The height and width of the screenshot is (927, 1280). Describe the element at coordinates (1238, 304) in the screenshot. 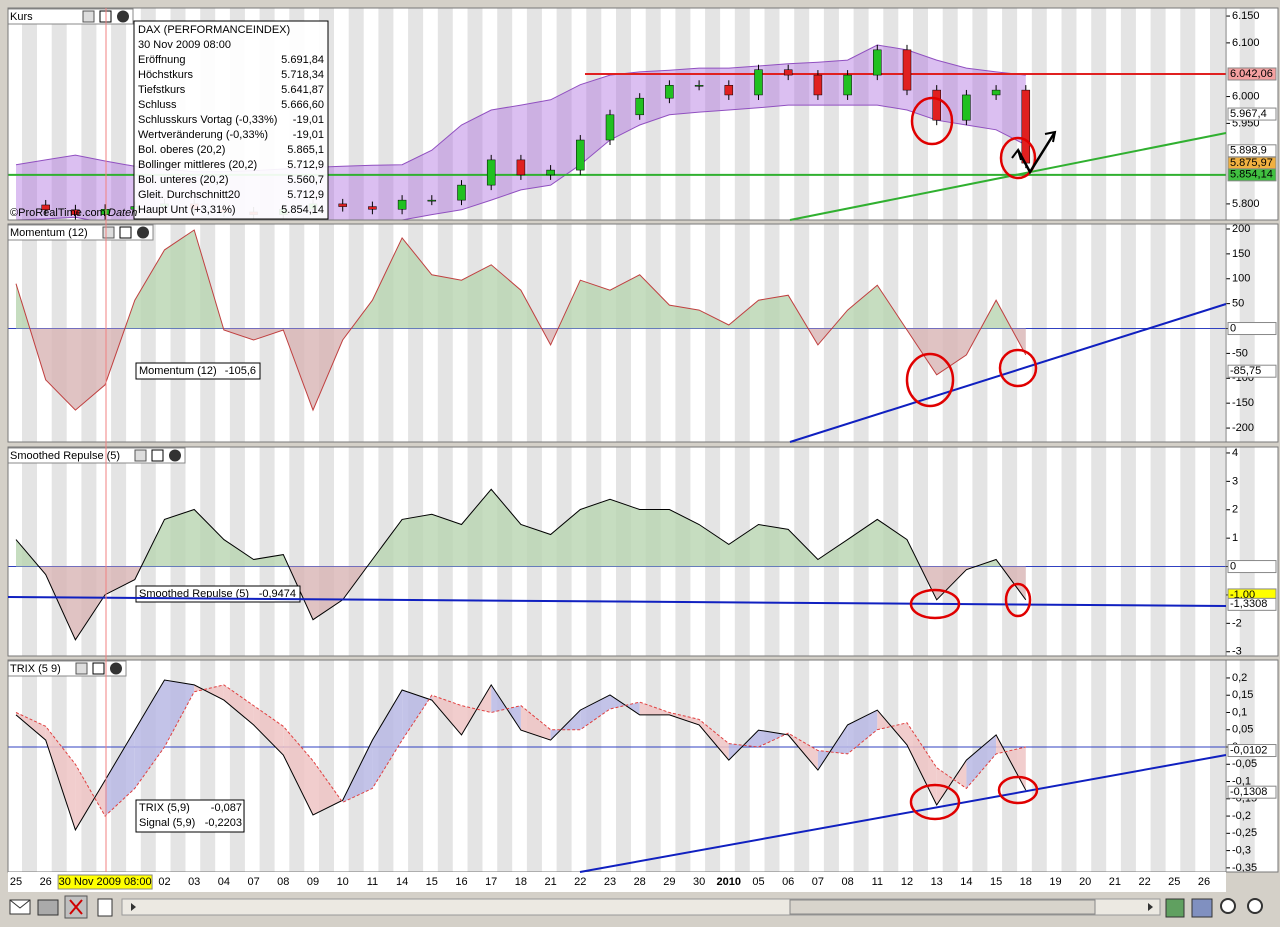

I see `y-tick-label: 50` at that location.